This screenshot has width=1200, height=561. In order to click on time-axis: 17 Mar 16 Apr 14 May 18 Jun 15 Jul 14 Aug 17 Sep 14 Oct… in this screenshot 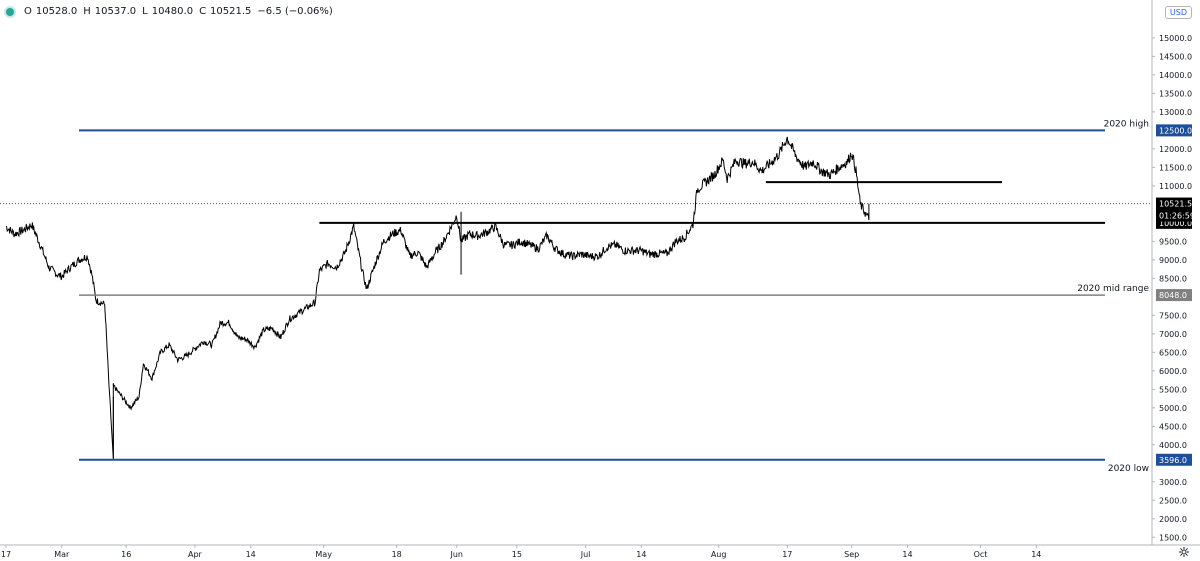, I will do `click(600, 551)`.